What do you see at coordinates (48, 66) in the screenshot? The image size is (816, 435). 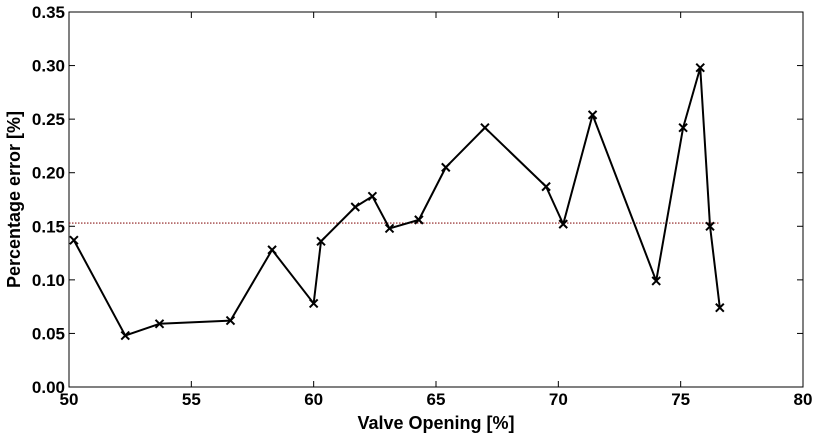 I see `y-tick-label: 0.30` at bounding box center [48, 66].